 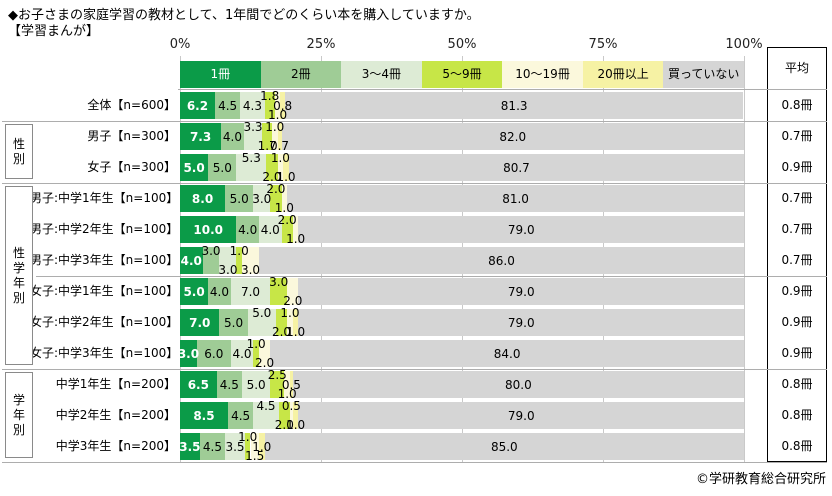 I want to click on bar-segment-label: 81.0, so click(x=515, y=198).